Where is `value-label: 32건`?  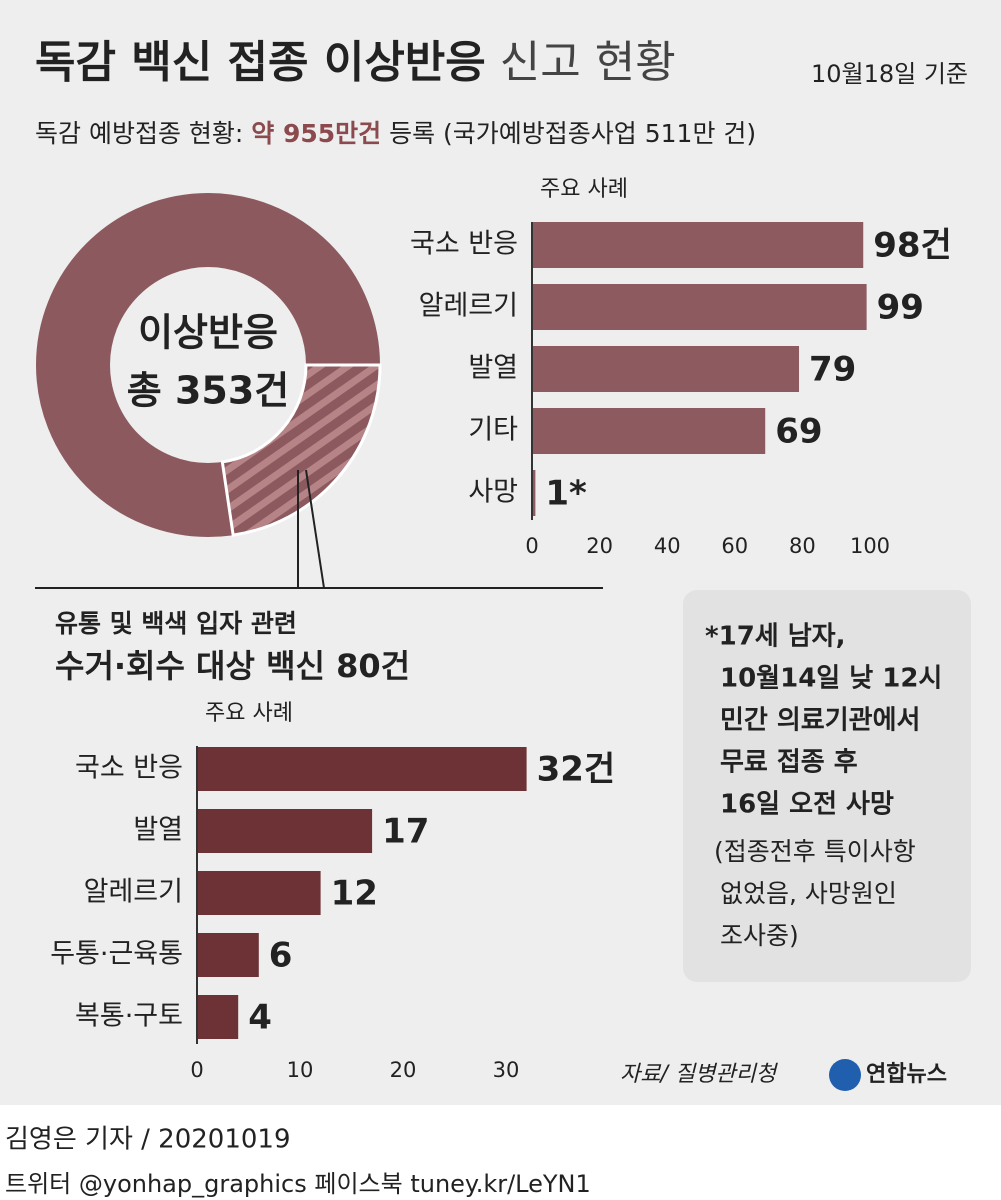
value-label: 32건 is located at coordinates (576, 770).